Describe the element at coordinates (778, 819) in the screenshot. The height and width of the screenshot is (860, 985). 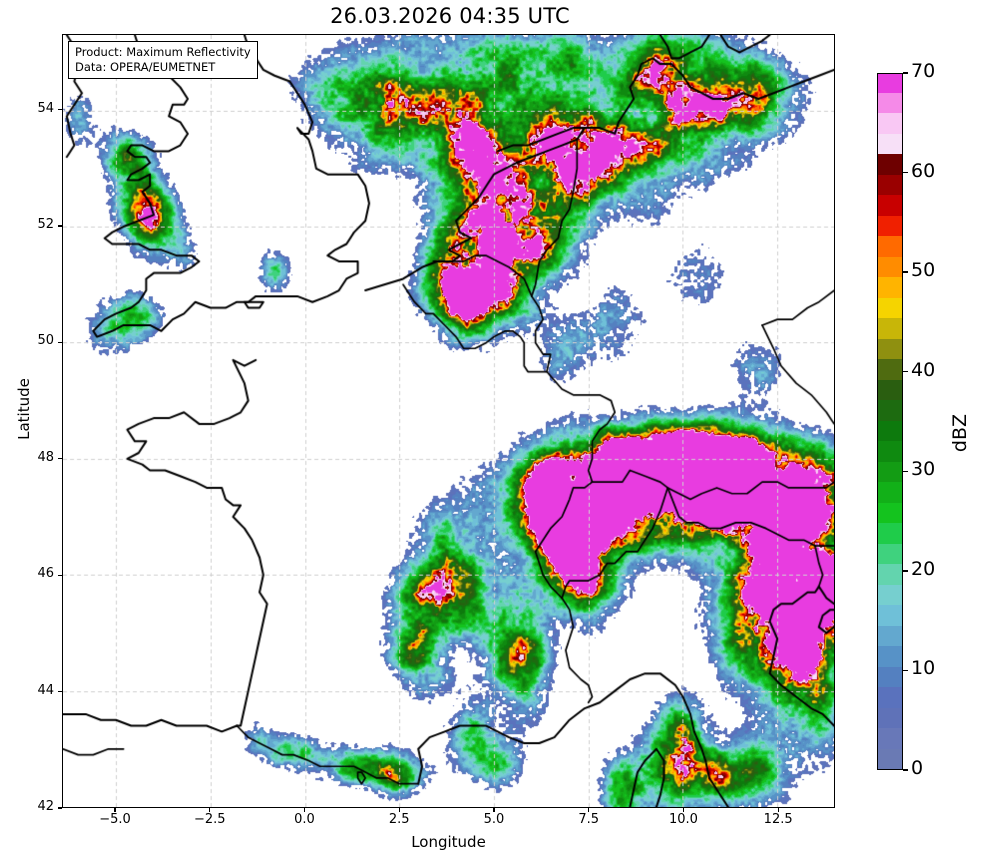
I see `x-tick-label: 12.5` at that location.